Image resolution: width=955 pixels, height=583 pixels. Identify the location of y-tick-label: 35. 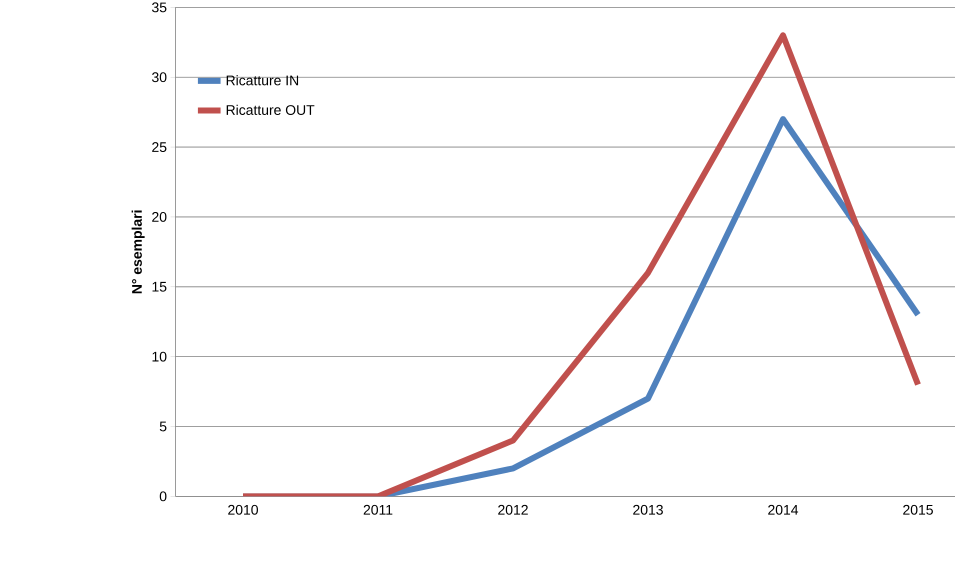
(159, 7).